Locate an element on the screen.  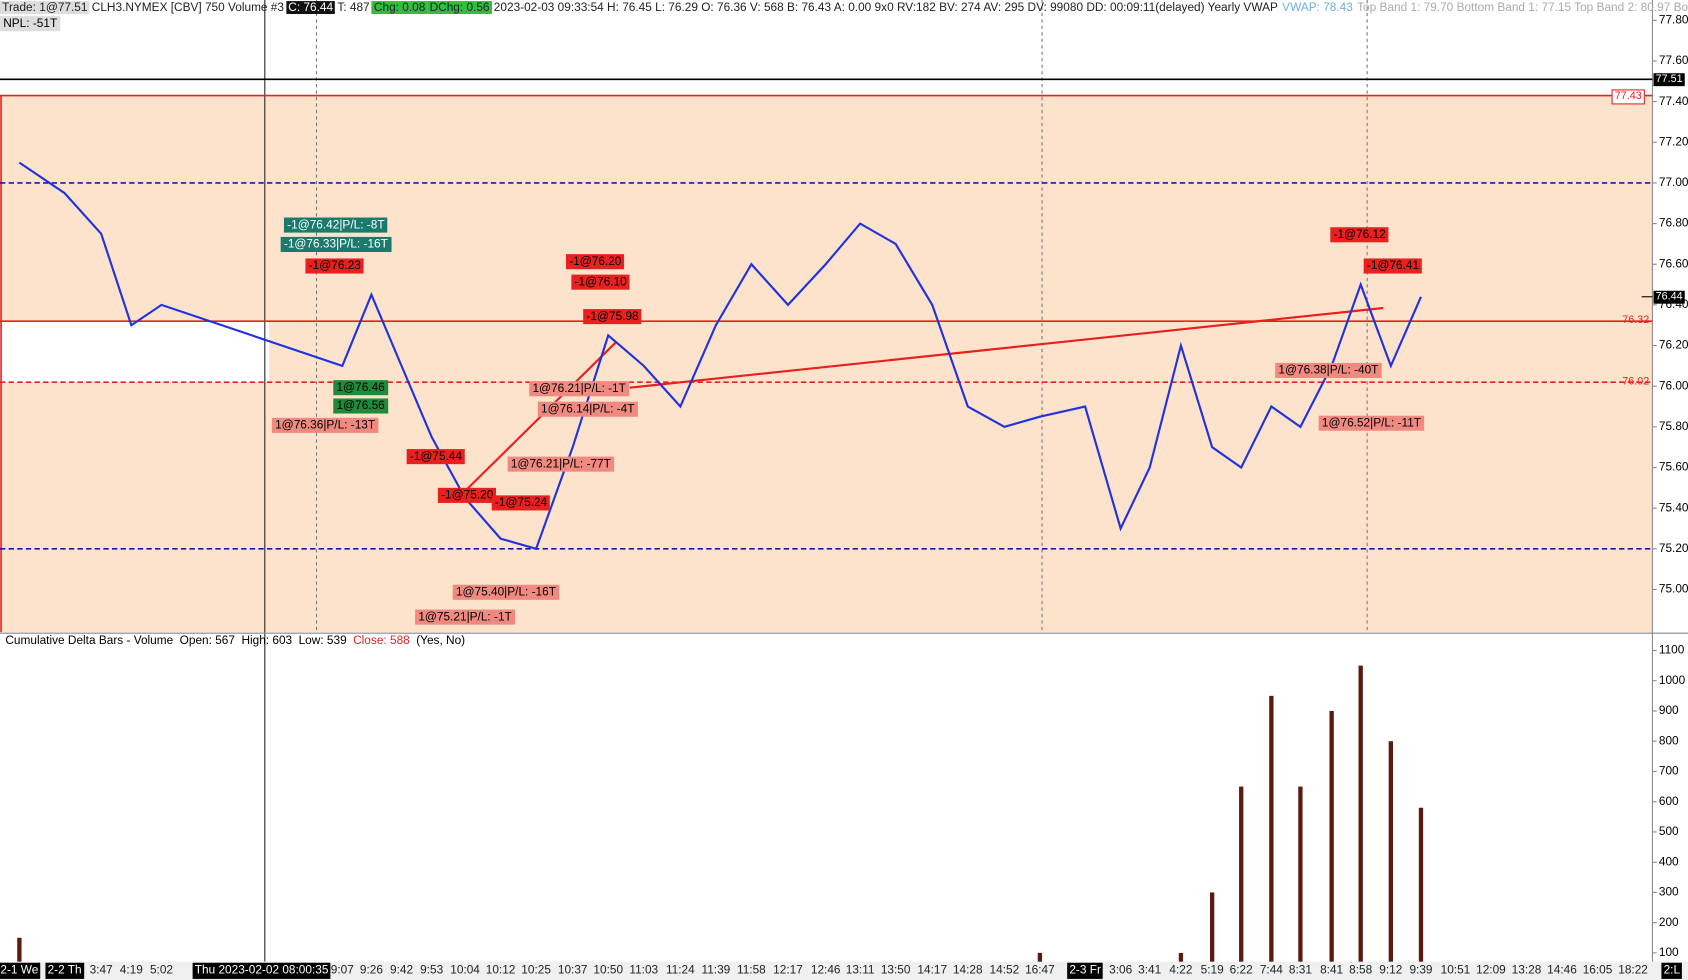
order-label: -1@76.10 is located at coordinates (601, 282).